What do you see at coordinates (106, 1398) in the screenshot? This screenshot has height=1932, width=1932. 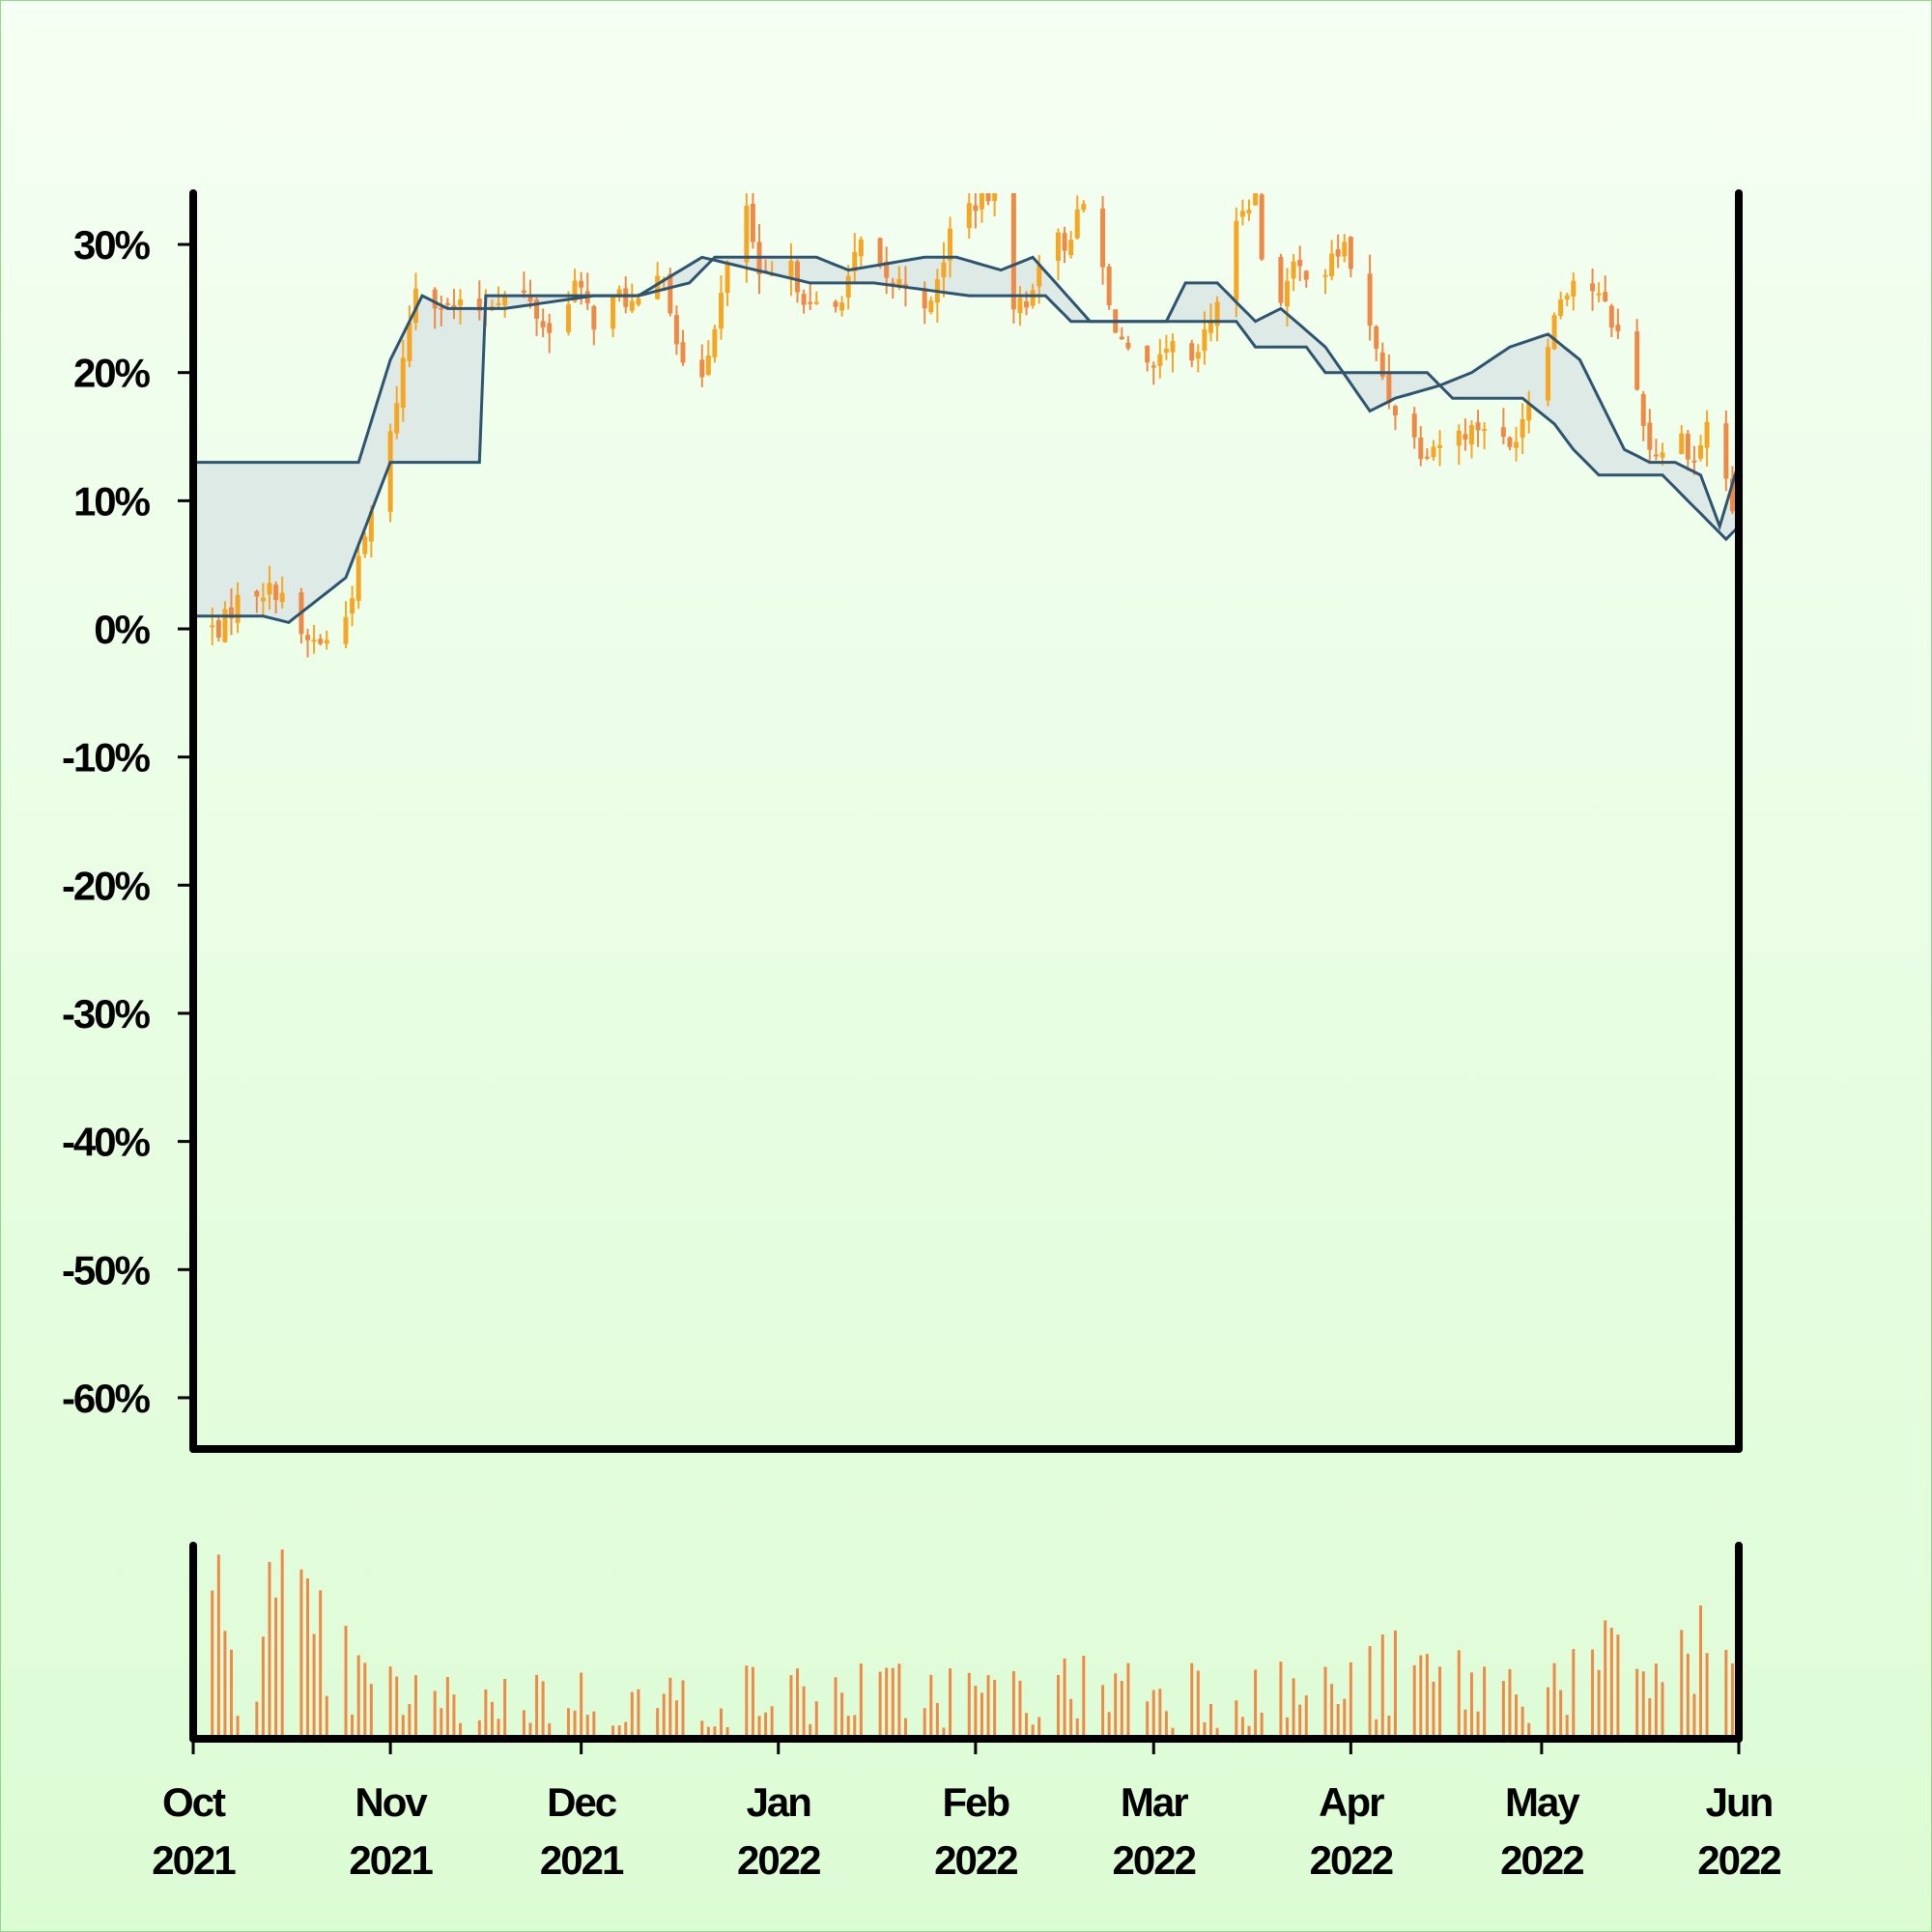 I see `y-tick-label: -60%` at bounding box center [106, 1398].